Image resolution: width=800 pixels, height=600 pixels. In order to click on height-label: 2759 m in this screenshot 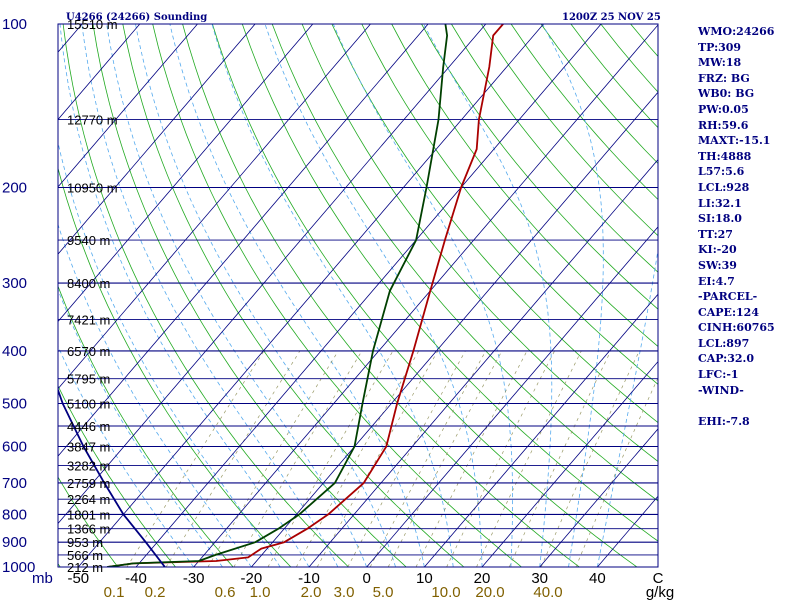, I will do `click(88, 483)`.